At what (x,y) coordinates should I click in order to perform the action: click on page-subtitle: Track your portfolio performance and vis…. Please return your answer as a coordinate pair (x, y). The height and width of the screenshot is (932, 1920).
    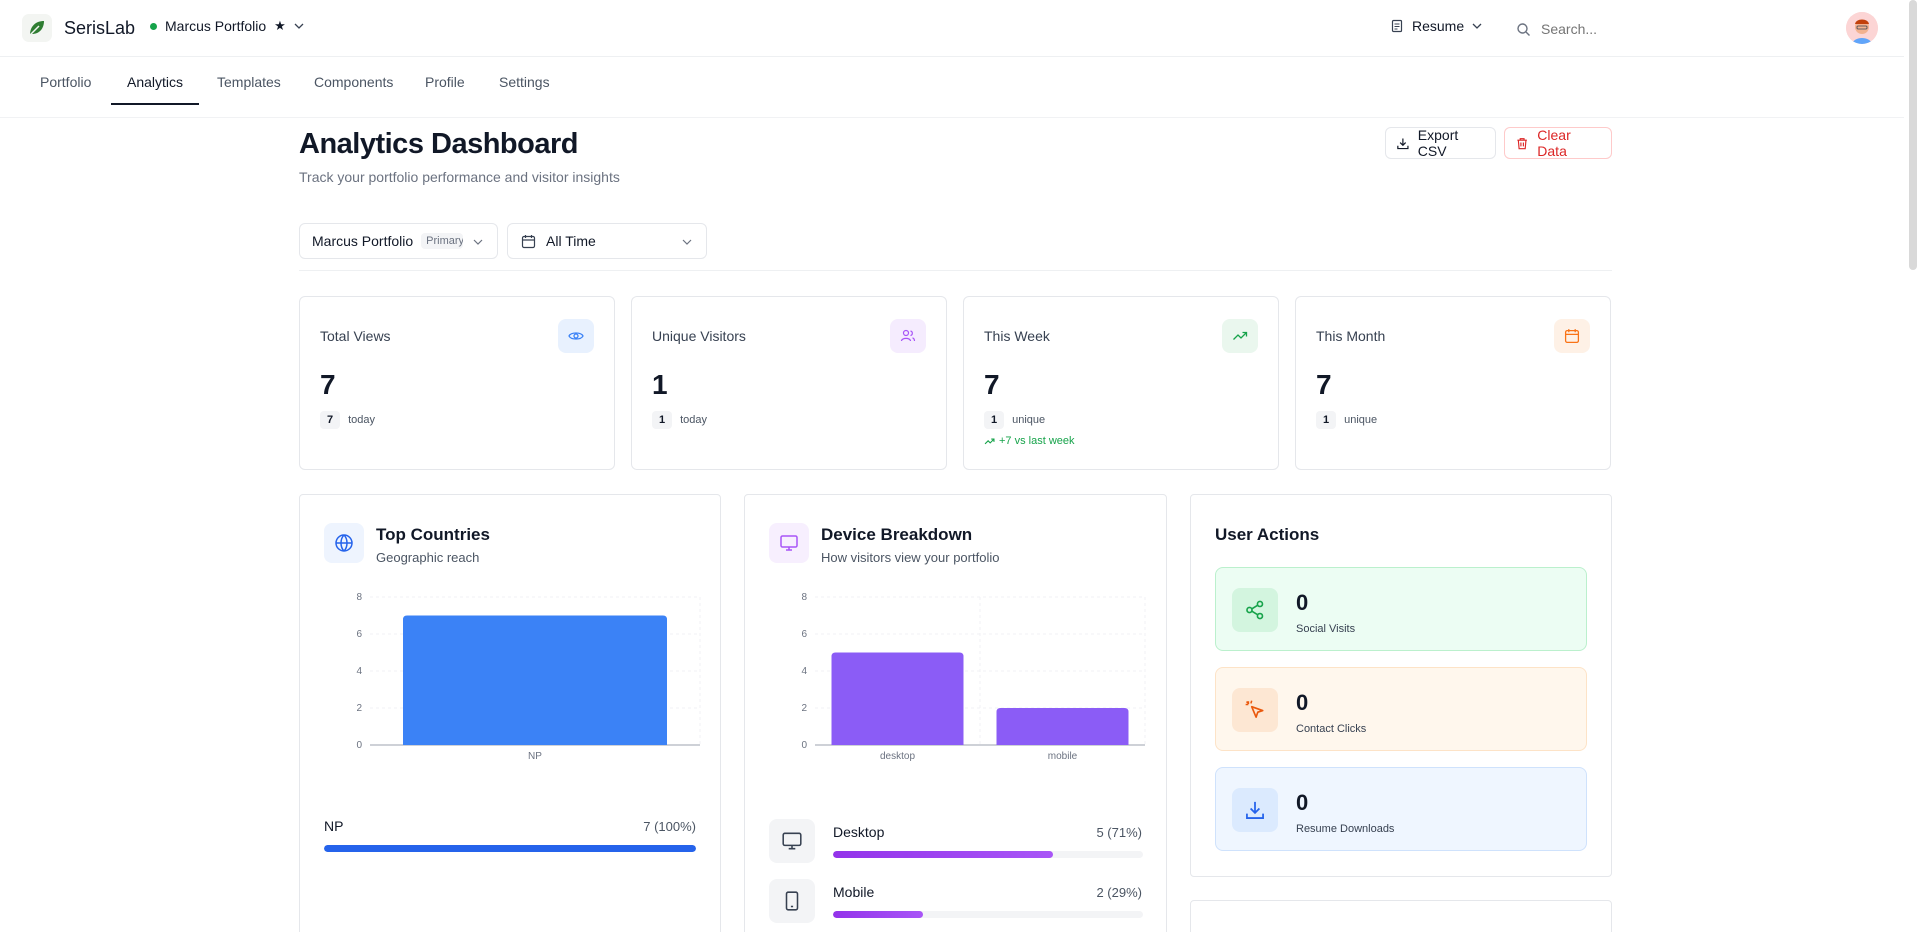
    Looking at the image, I should click on (459, 177).